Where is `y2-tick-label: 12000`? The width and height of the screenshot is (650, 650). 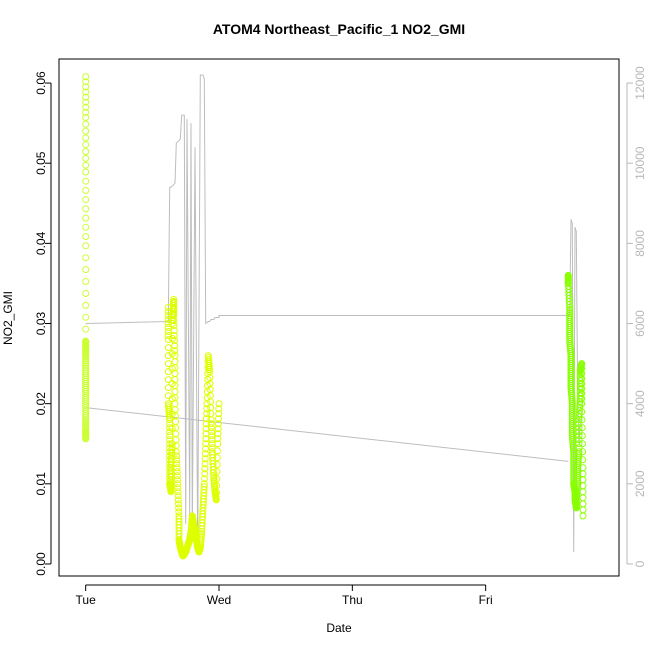 y2-tick-label: 12000 is located at coordinates (640, 83).